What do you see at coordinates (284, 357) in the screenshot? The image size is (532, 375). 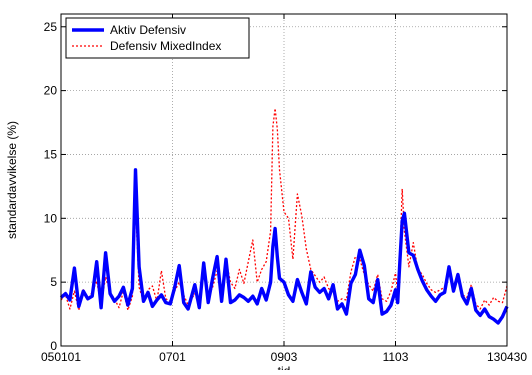 I see `x-tick-label: 0903` at bounding box center [284, 357].